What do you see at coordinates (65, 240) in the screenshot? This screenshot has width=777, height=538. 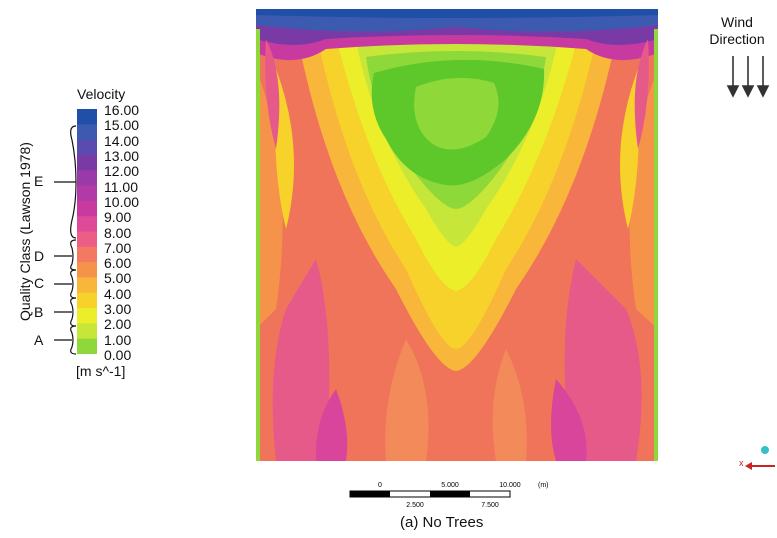 I see `class-brackets` at bounding box center [65, 240].